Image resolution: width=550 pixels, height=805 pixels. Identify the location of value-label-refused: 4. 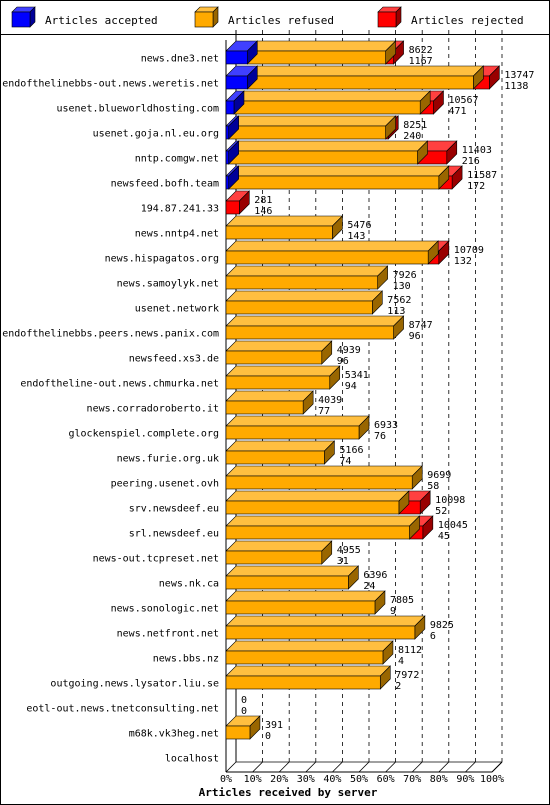
(401, 661).